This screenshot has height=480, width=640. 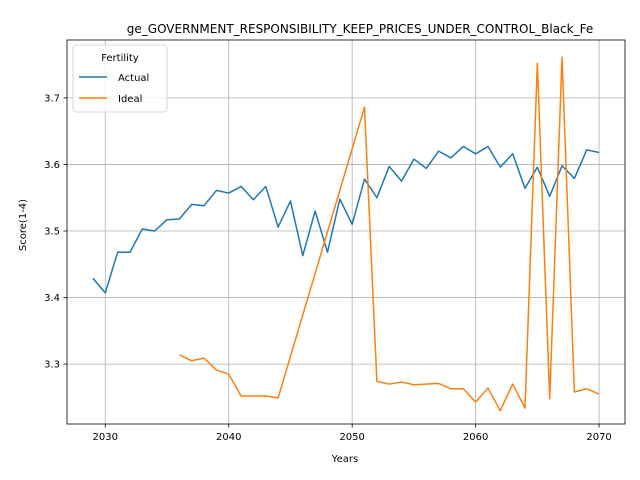 What do you see at coordinates (133, 78) in the screenshot?
I see `legend-label-actual: Actual` at bounding box center [133, 78].